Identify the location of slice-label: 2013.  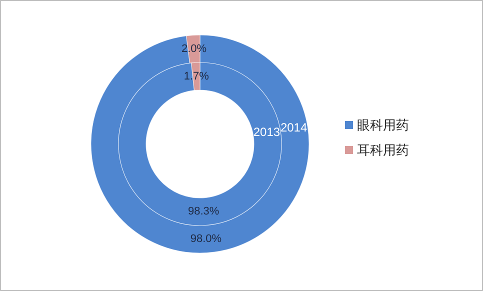
(266, 132).